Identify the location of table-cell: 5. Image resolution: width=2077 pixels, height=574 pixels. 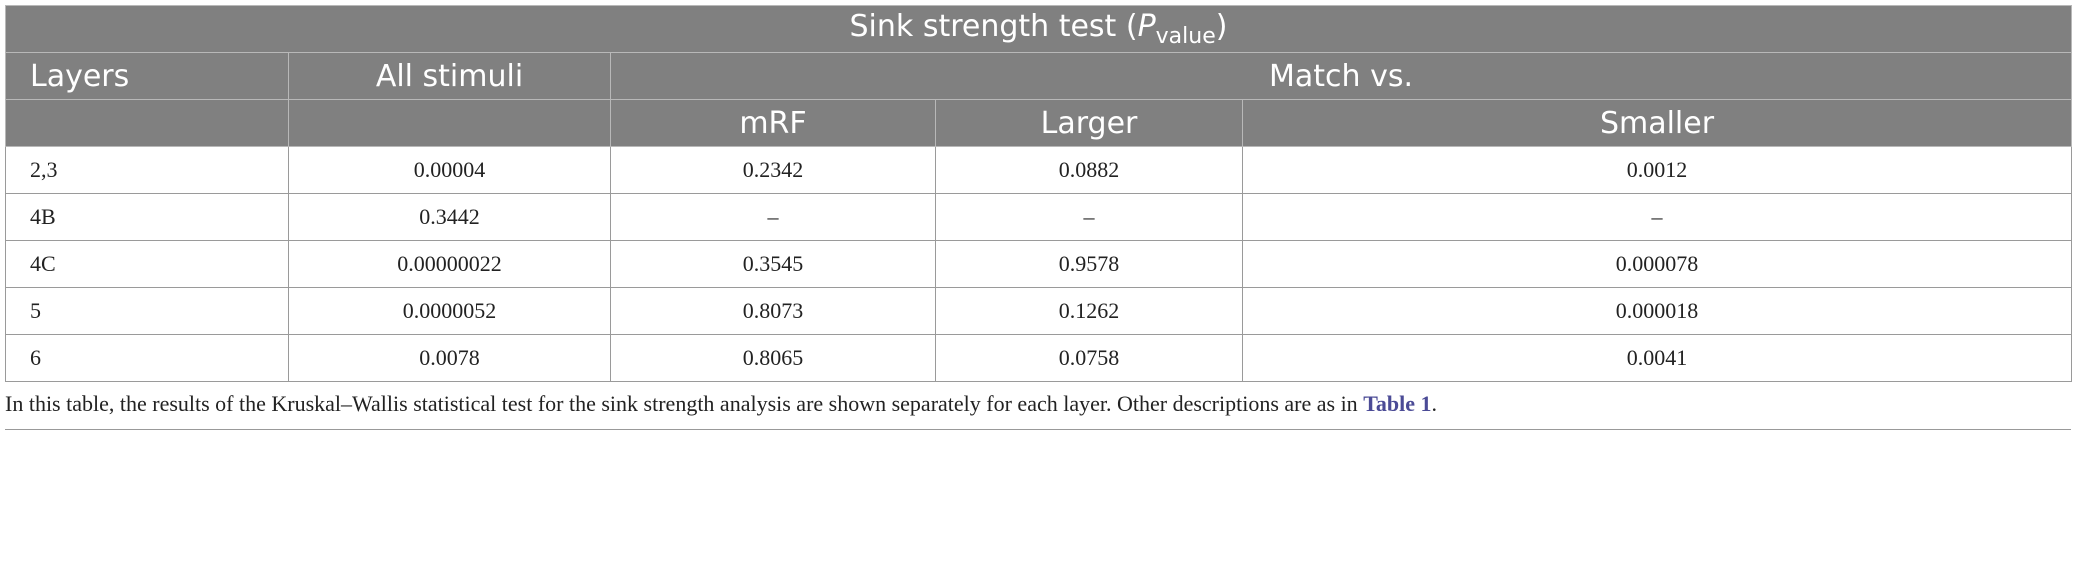
(147, 311).